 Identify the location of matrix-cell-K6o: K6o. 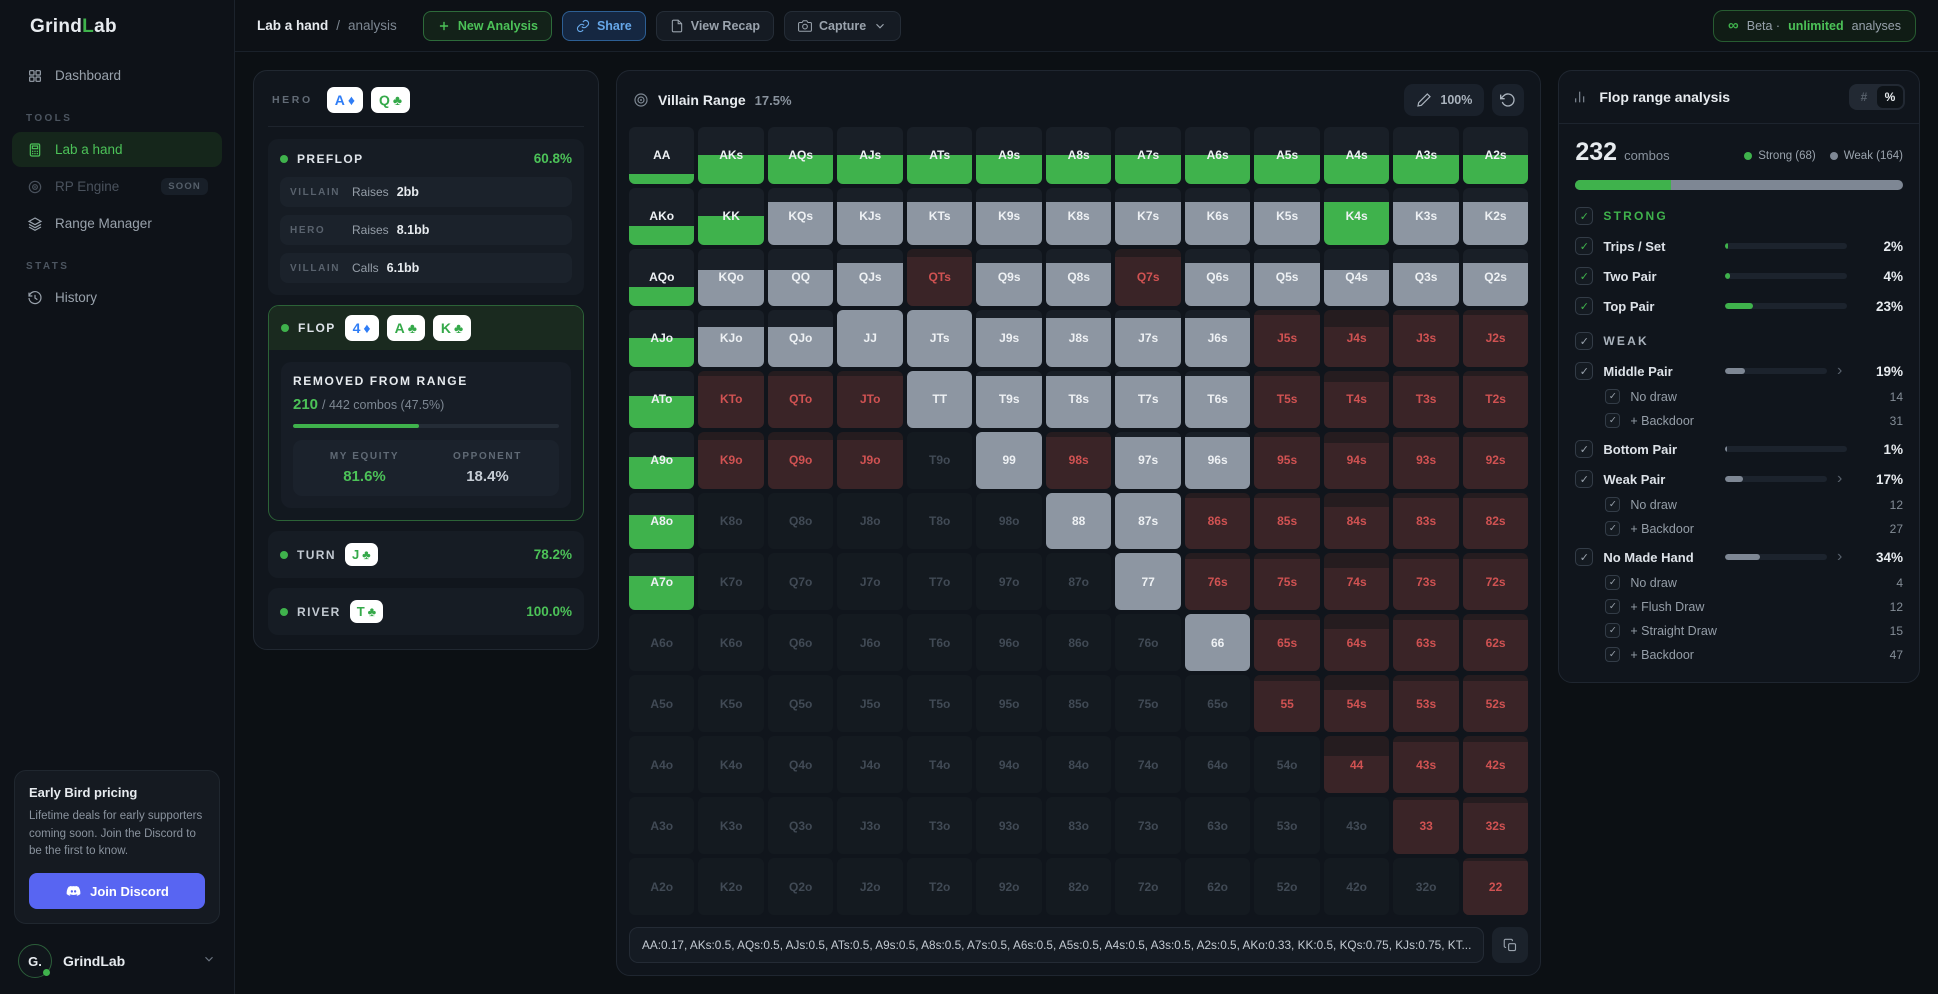
(731, 643).